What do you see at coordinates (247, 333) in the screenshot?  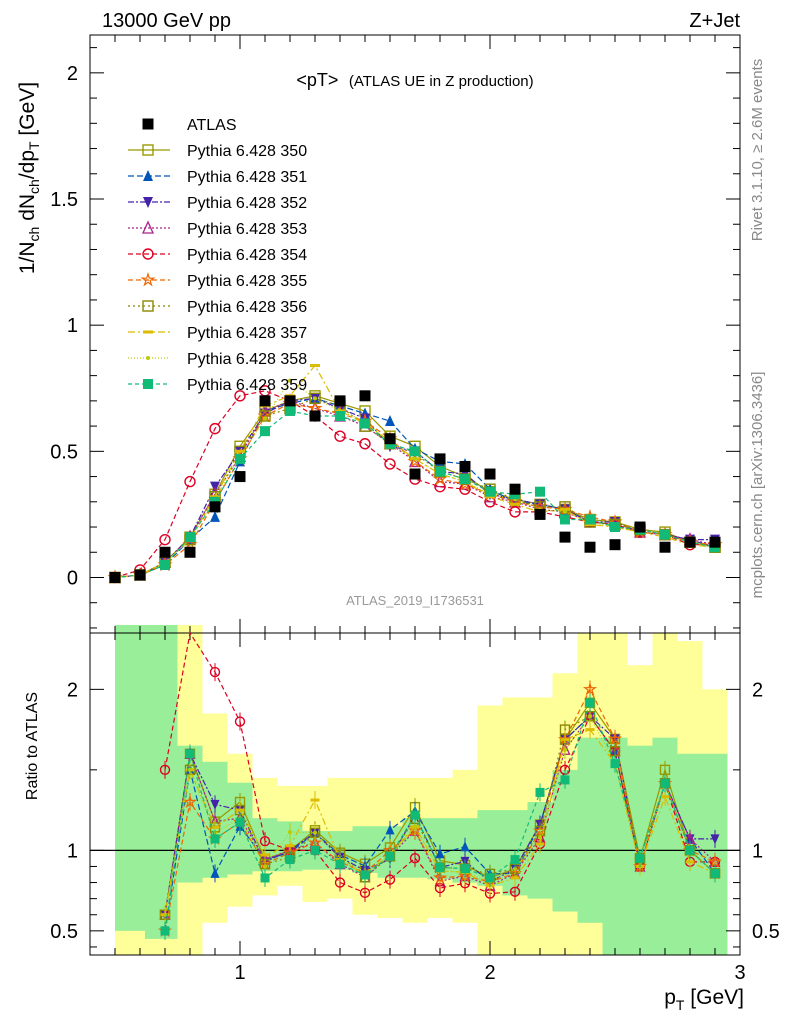 I see `legend-label: Pythia 6.428 357` at bounding box center [247, 333].